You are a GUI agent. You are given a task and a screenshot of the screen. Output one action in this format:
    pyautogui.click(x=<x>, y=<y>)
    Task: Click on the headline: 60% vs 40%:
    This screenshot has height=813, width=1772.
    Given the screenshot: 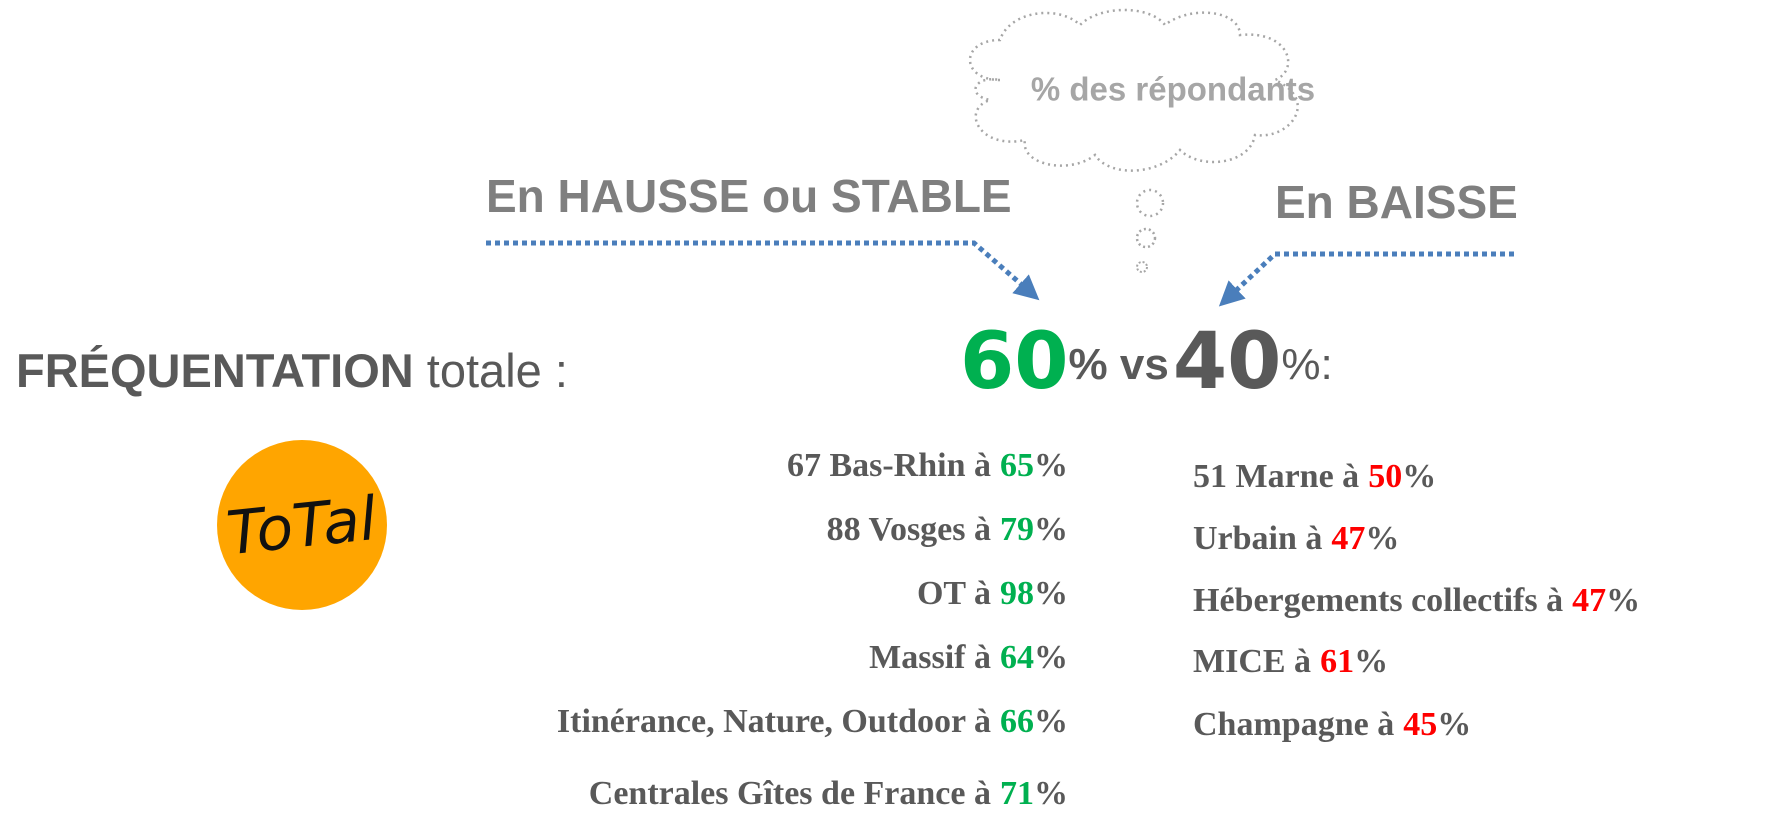 What is the action you would take?
    pyautogui.click(x=1146, y=362)
    